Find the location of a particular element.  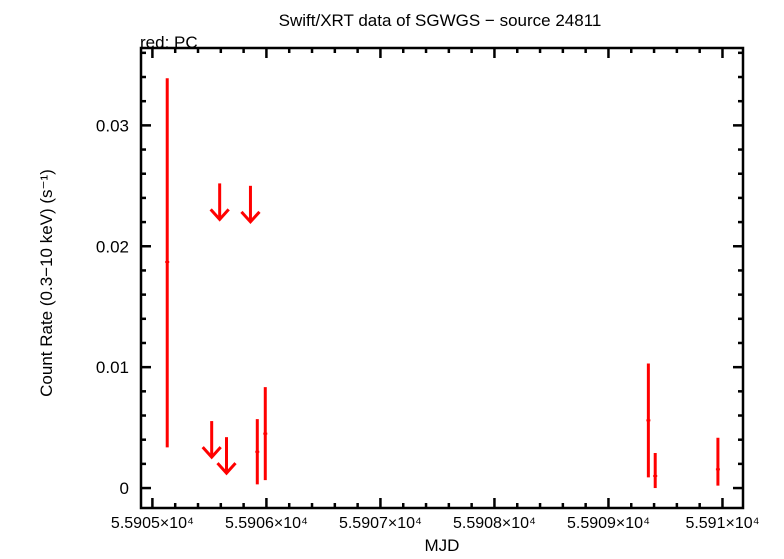

x-tick-label: 5.5908×10⁴ is located at coordinates (494, 523).